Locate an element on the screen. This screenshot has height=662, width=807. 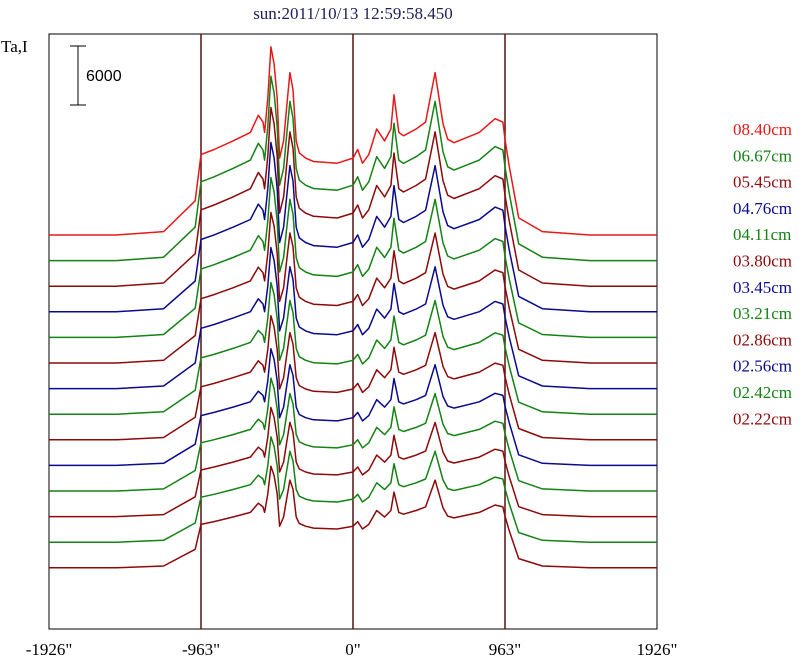
x-tick-label: 0" is located at coordinates (352, 649).